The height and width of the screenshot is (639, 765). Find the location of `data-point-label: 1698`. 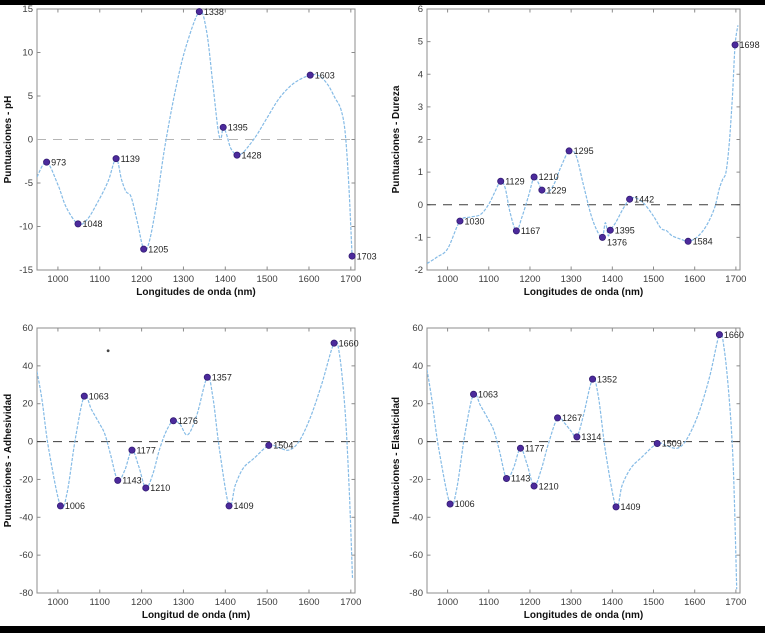

data-point-label: 1698 is located at coordinates (750, 45).